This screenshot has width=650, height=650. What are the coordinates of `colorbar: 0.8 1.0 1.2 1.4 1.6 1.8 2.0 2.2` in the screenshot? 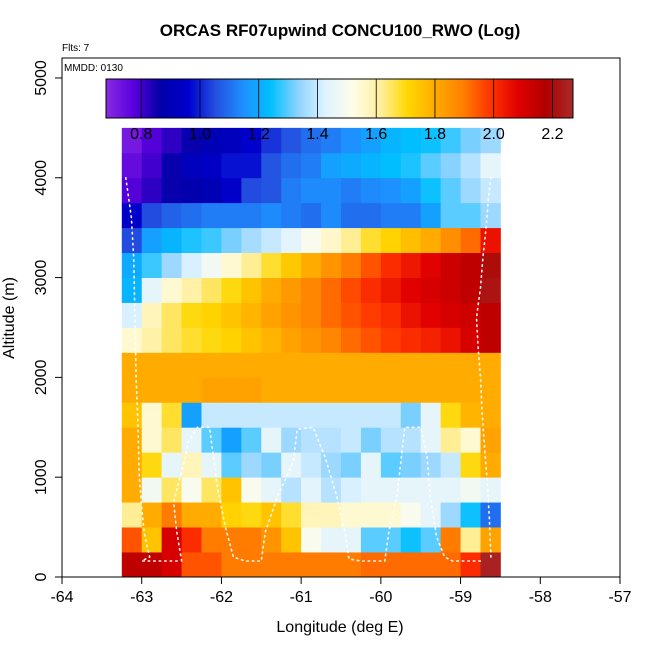 It's located at (339, 110).